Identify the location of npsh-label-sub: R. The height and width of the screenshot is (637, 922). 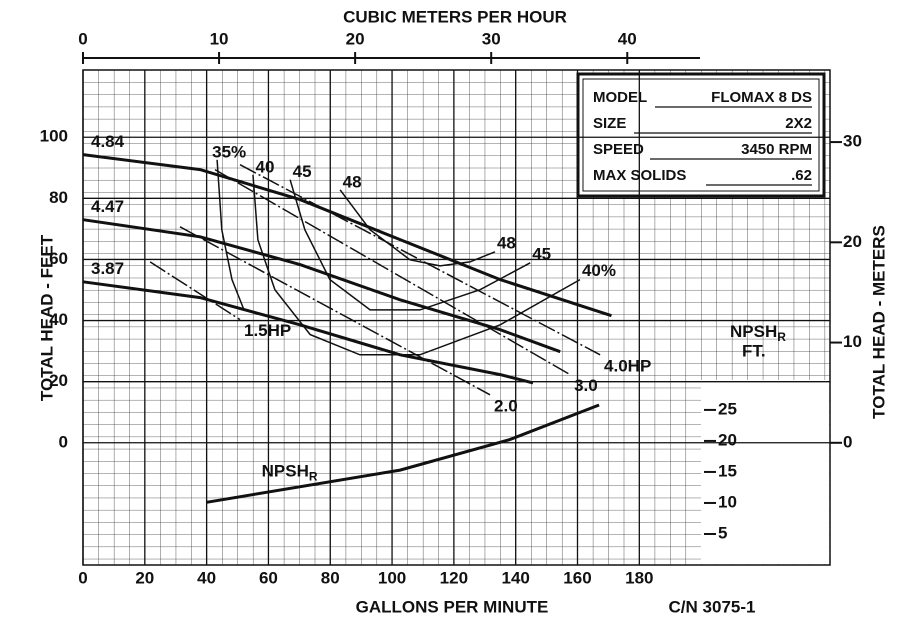
(313, 477).